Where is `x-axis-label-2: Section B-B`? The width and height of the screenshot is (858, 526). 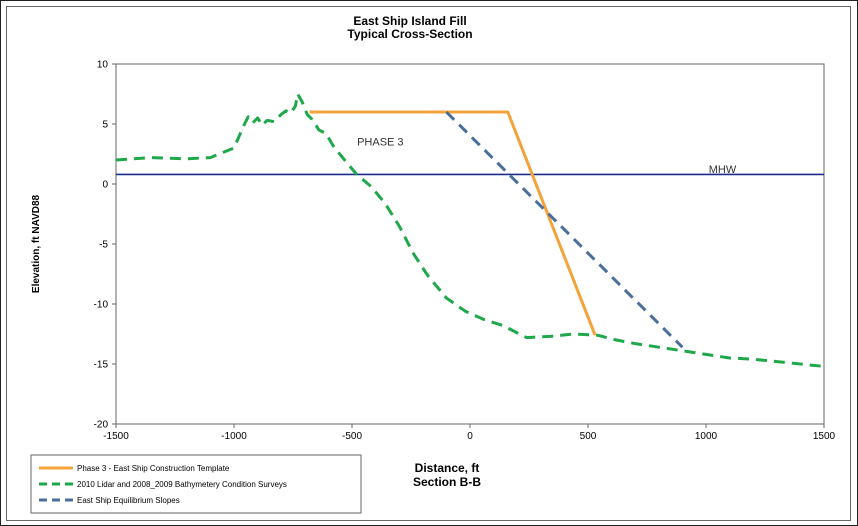 x-axis-label-2: Section B-B is located at coordinates (447, 482).